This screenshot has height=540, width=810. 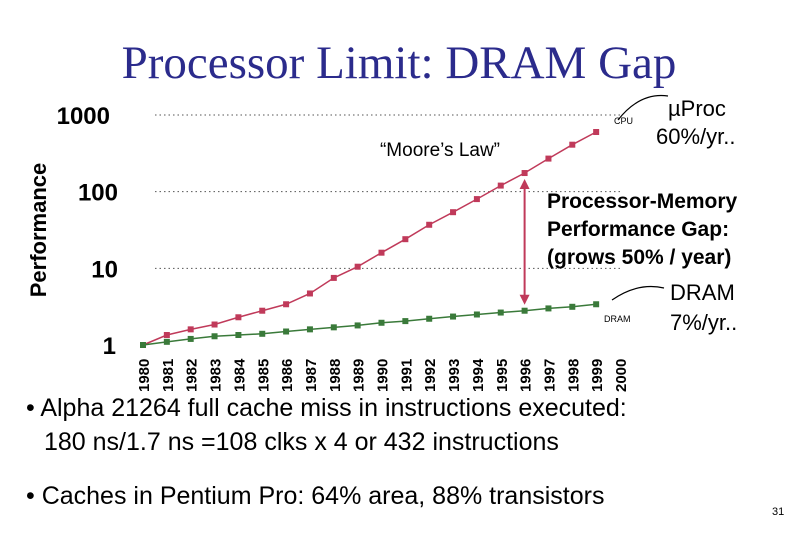 I want to click on dram-point-1993, so click(x=453, y=316).